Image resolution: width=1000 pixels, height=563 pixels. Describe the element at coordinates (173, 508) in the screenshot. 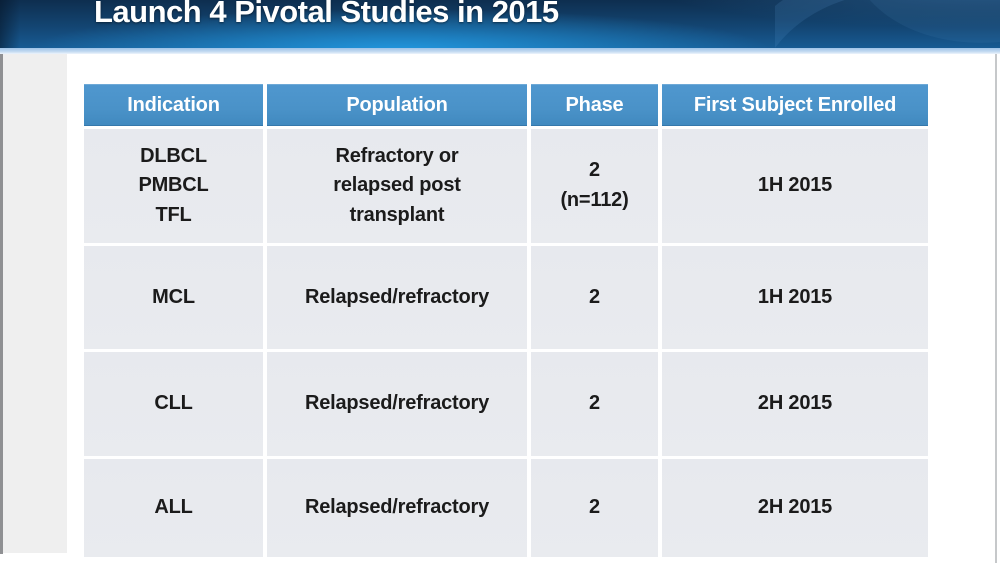

I see `cell-indication: ALL` at that location.